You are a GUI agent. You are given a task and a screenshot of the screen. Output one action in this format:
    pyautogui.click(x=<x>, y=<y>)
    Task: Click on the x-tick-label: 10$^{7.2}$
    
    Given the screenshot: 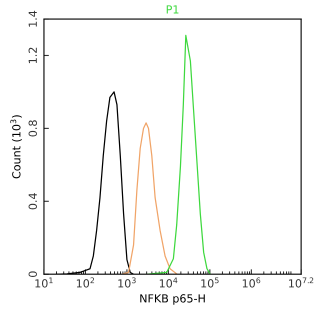 What is the action you would take?
    pyautogui.click(x=301, y=282)
    